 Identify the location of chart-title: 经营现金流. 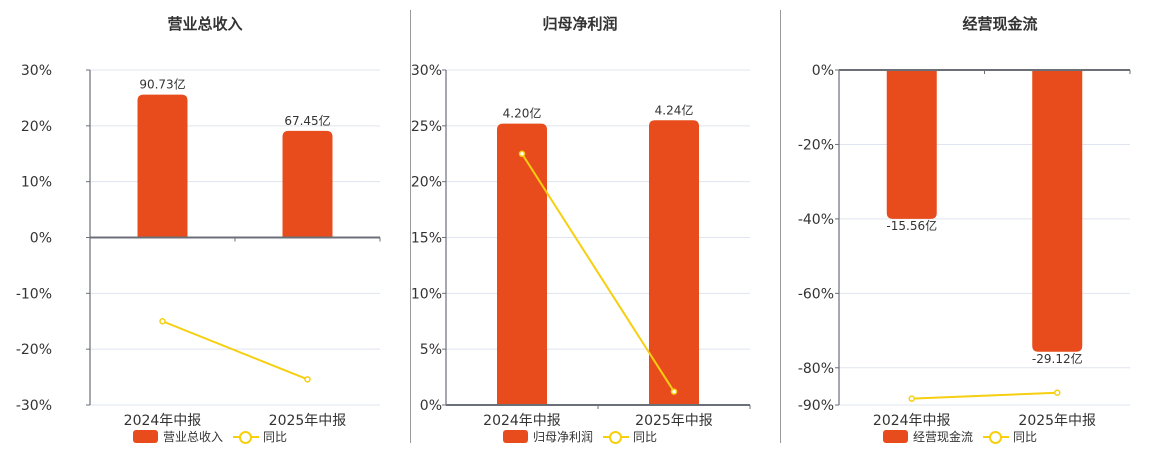
(1000, 24).